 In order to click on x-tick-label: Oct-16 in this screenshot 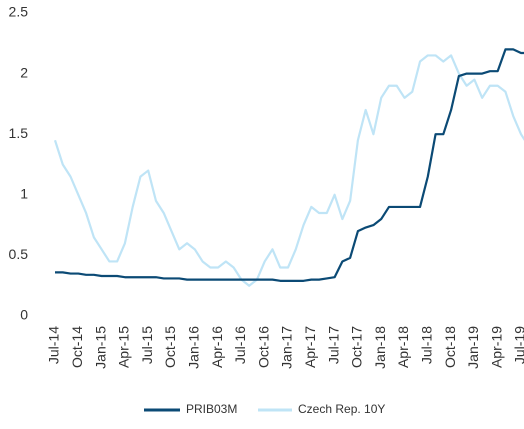, I will do `click(263, 347)`.